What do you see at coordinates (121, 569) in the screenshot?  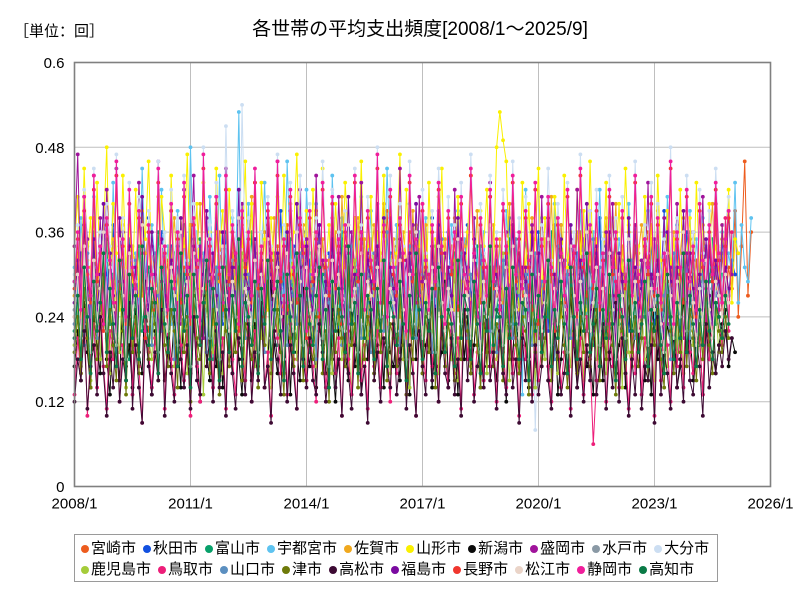 I see `legend-label: 鹿児島市` at bounding box center [121, 569].